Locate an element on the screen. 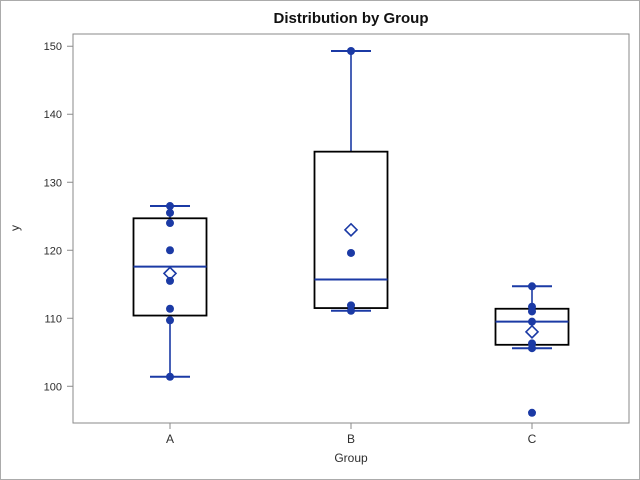 The image size is (640, 480). y-tick-label: 130 is located at coordinates (53, 183).